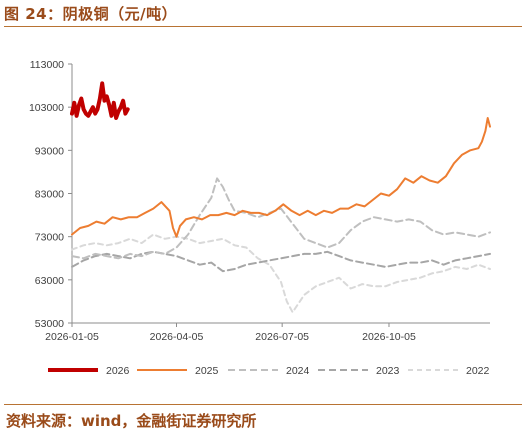 Image resolution: width=526 pixels, height=438 pixels. What do you see at coordinates (281, 273) in the screenshot?
I see `series-line-2022` at bounding box center [281, 273].